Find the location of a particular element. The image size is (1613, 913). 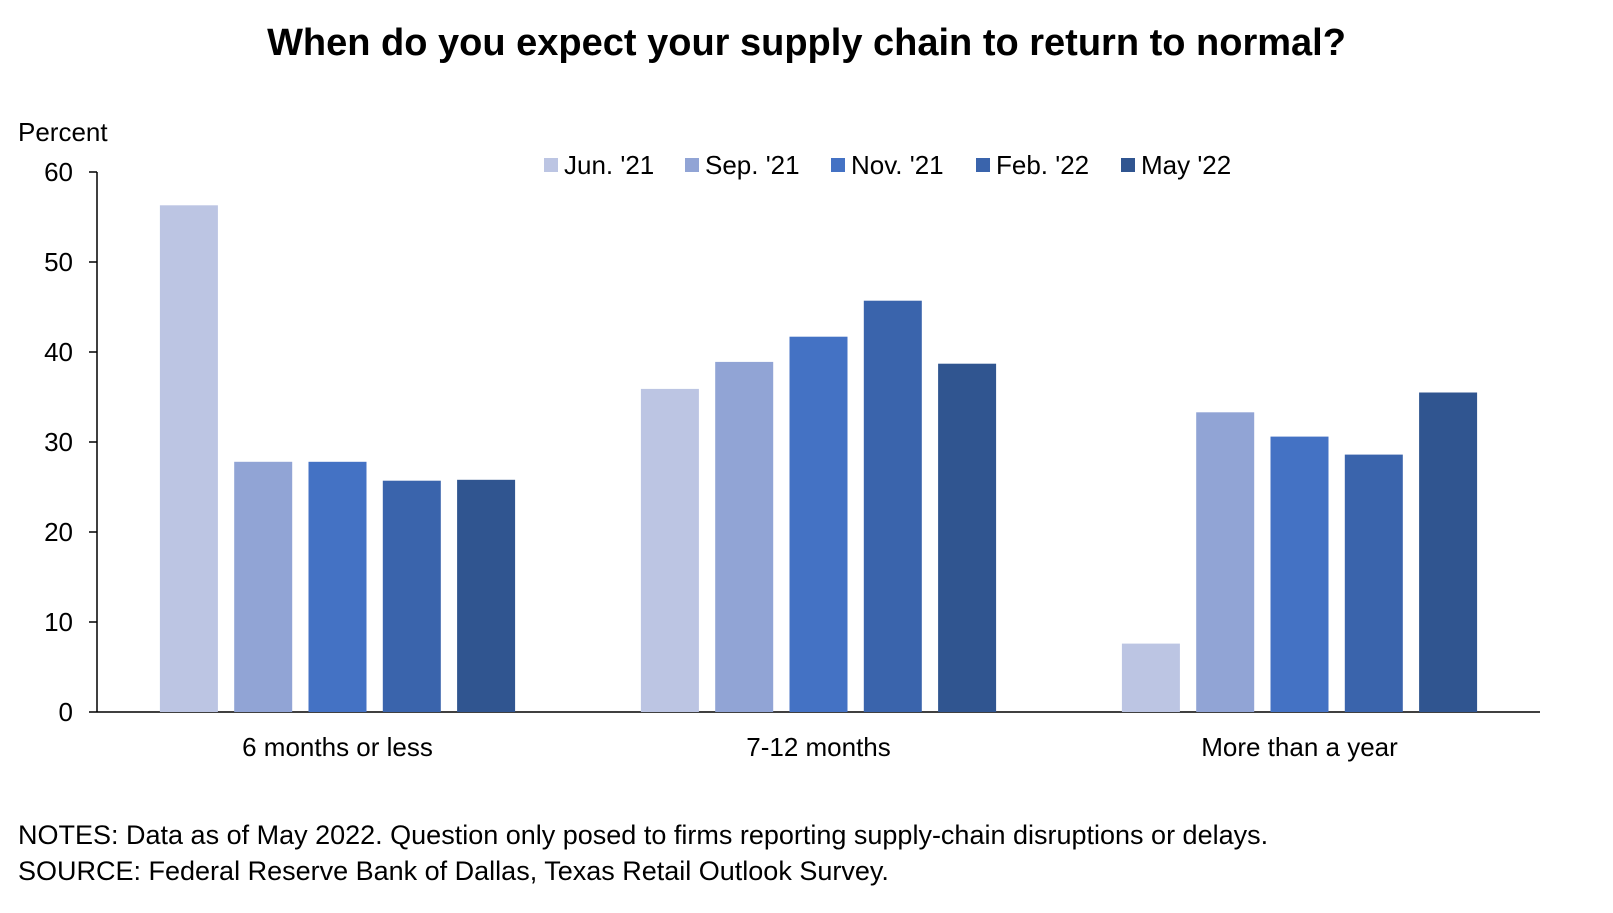

x-tick-label: More than a year is located at coordinates (1299, 747).